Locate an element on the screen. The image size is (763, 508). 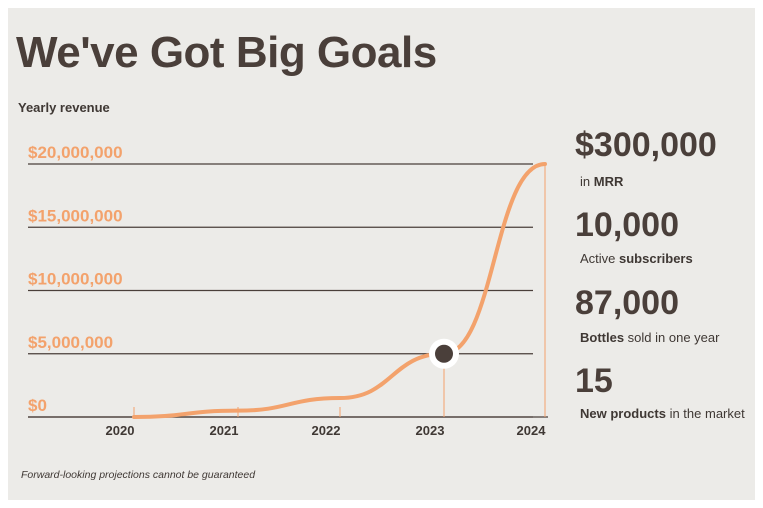
stat-subscribers-caption: Active subscribers is located at coordinates (636, 258).